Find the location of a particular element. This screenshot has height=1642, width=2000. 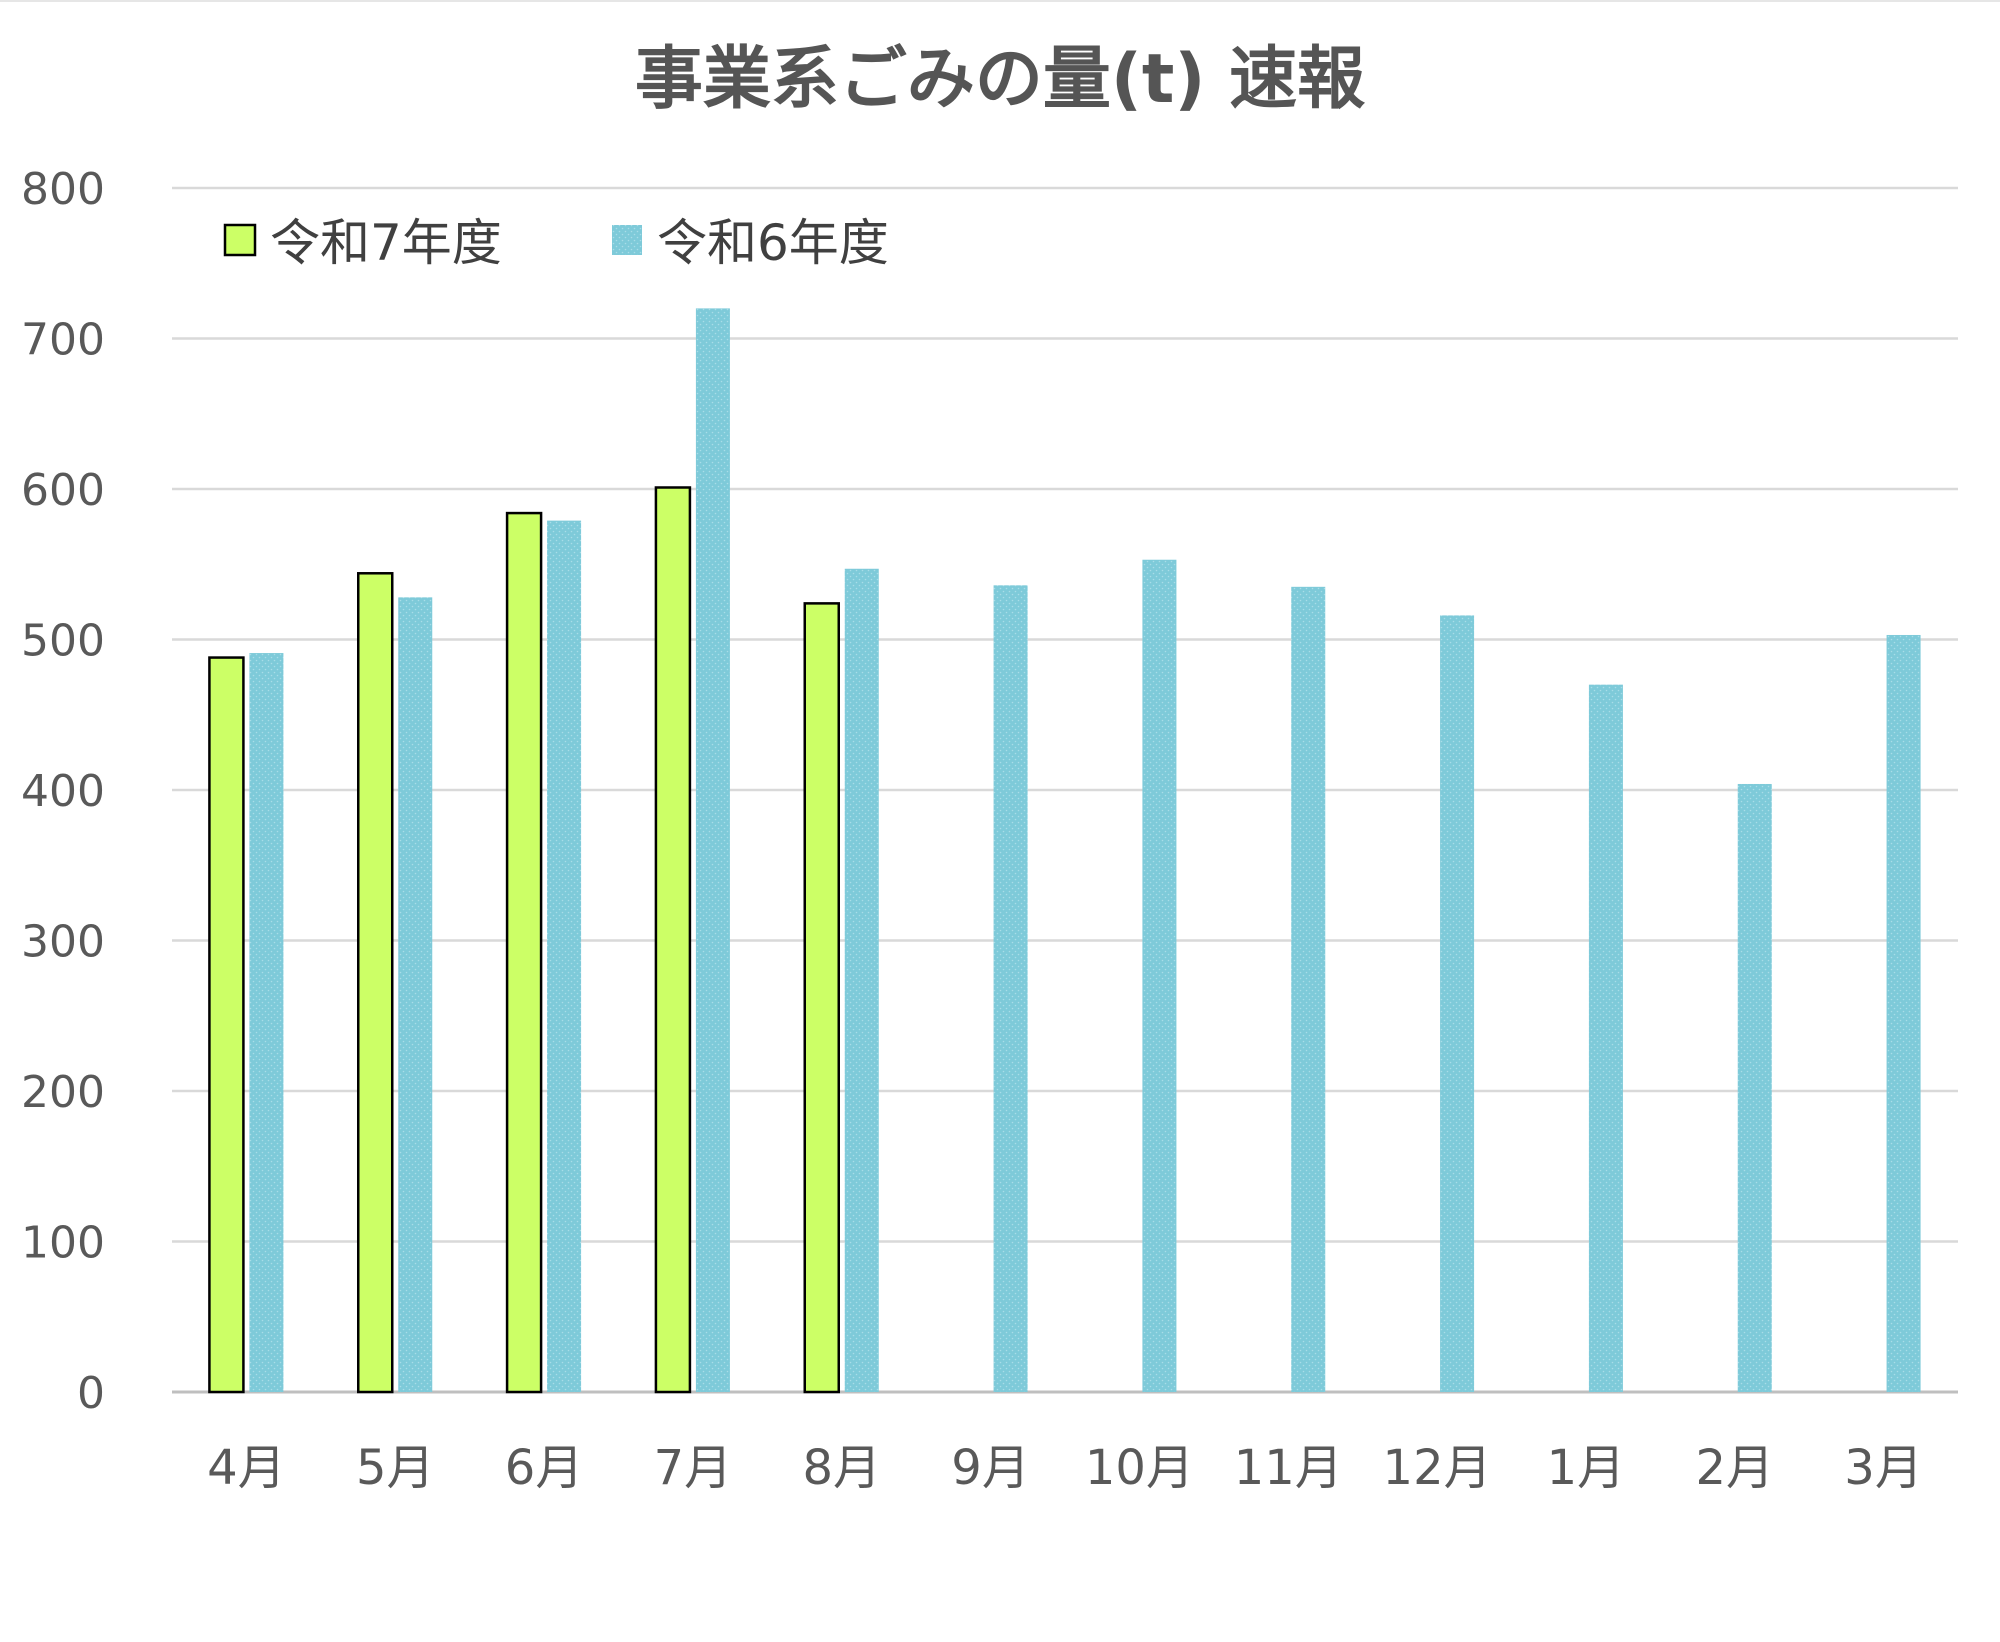

legend-item-reiwa7: 令和7年度 is located at coordinates (362, 243).